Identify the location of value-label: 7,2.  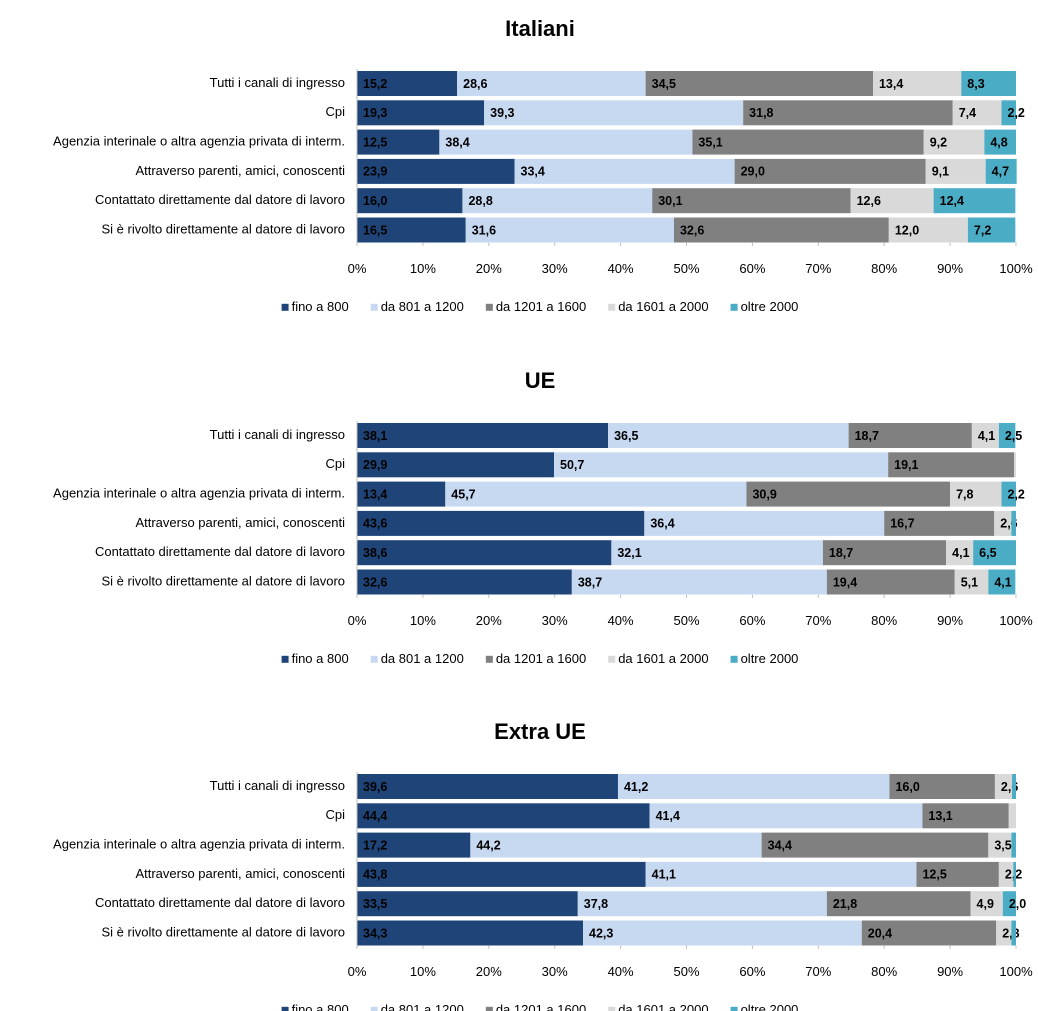
(982, 230).